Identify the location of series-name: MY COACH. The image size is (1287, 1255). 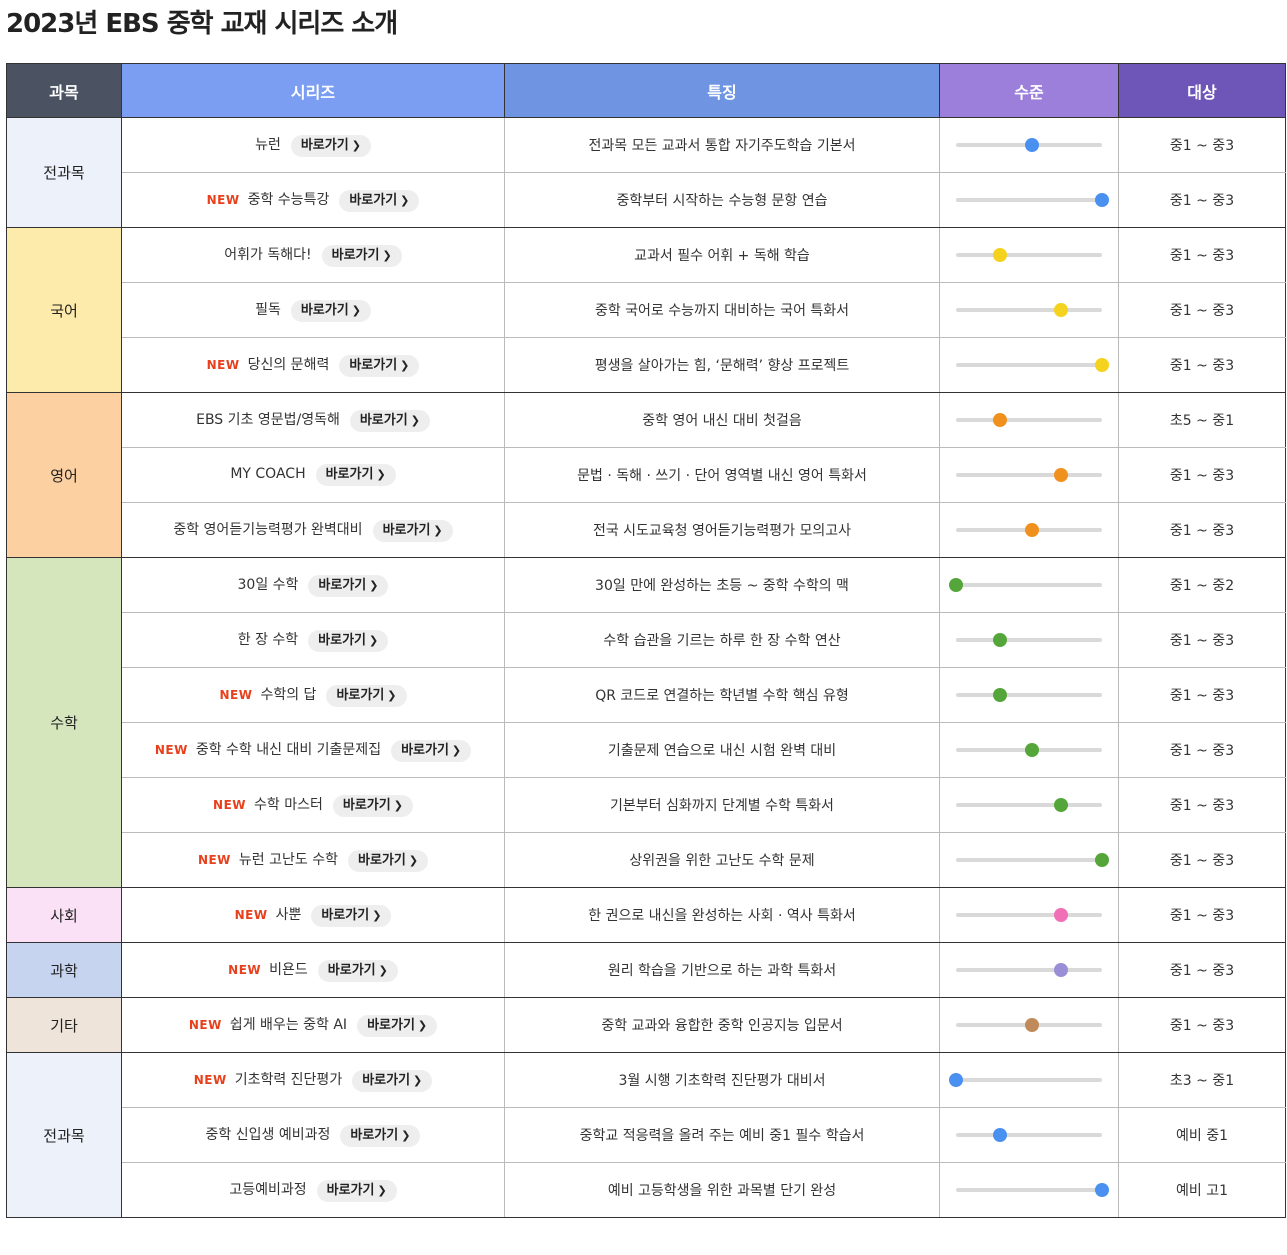
(268, 474).